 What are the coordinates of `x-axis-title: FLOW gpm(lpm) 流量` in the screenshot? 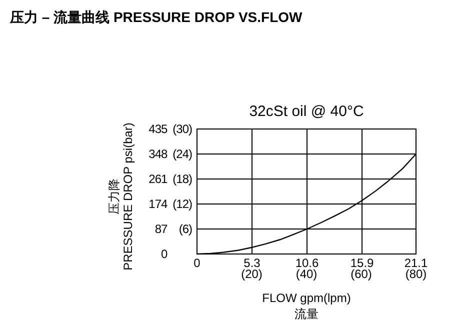 It's located at (306, 306).